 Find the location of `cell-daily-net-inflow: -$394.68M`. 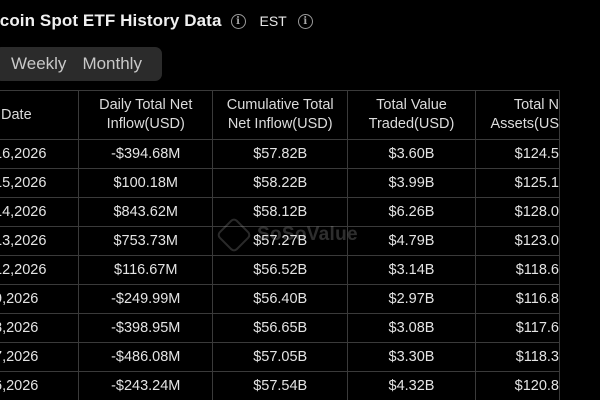

cell-daily-net-inflow: -$394.68M is located at coordinates (145, 154).